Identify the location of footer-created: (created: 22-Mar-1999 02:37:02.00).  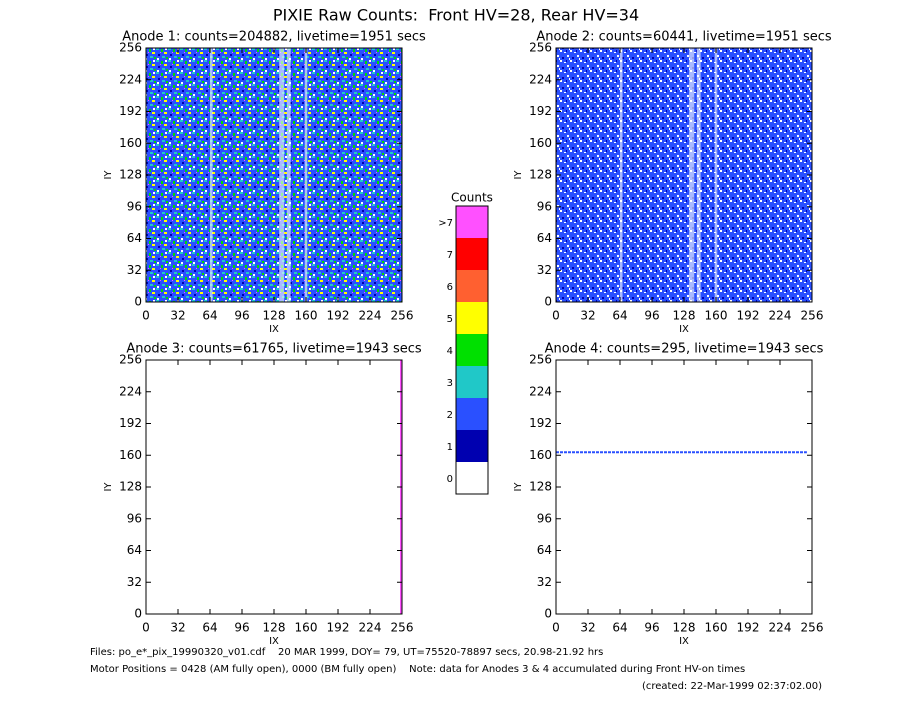
(732, 686).